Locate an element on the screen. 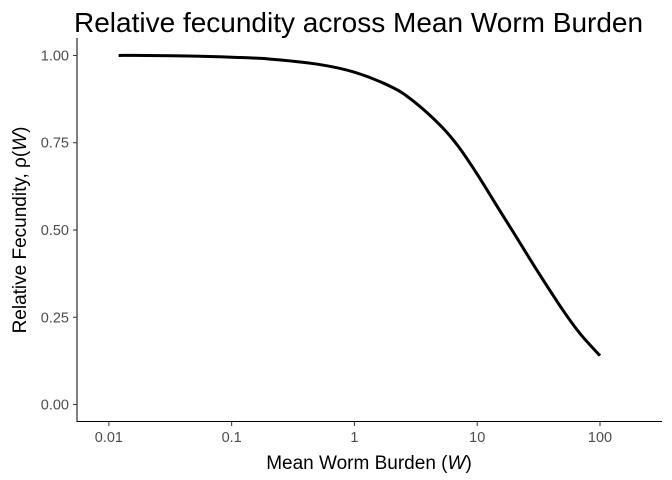  y-axis-title: Relative Fecundity, ρ(W) is located at coordinates (20, 230).